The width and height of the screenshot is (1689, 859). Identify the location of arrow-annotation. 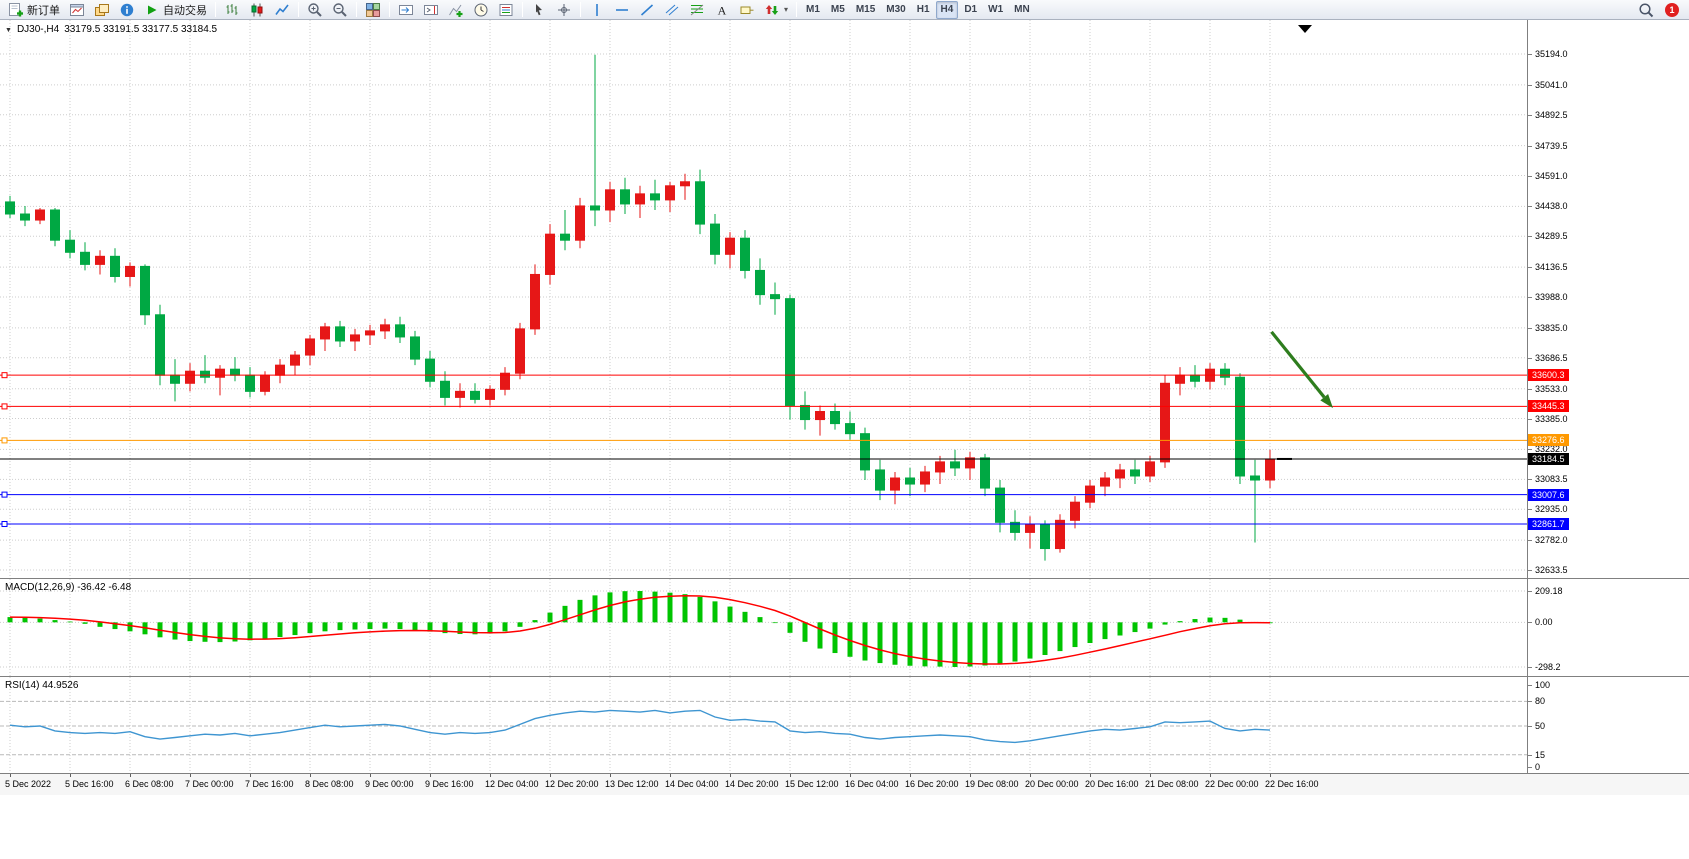
(1302, 369).